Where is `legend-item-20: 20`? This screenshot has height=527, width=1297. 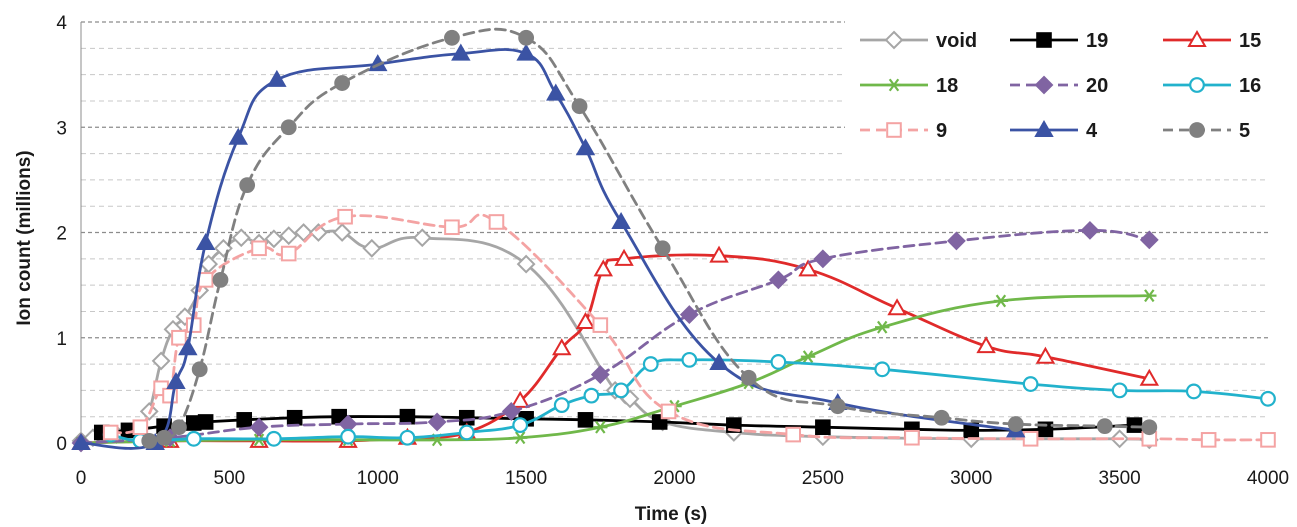
legend-item-20: 20 is located at coordinates (1059, 86).